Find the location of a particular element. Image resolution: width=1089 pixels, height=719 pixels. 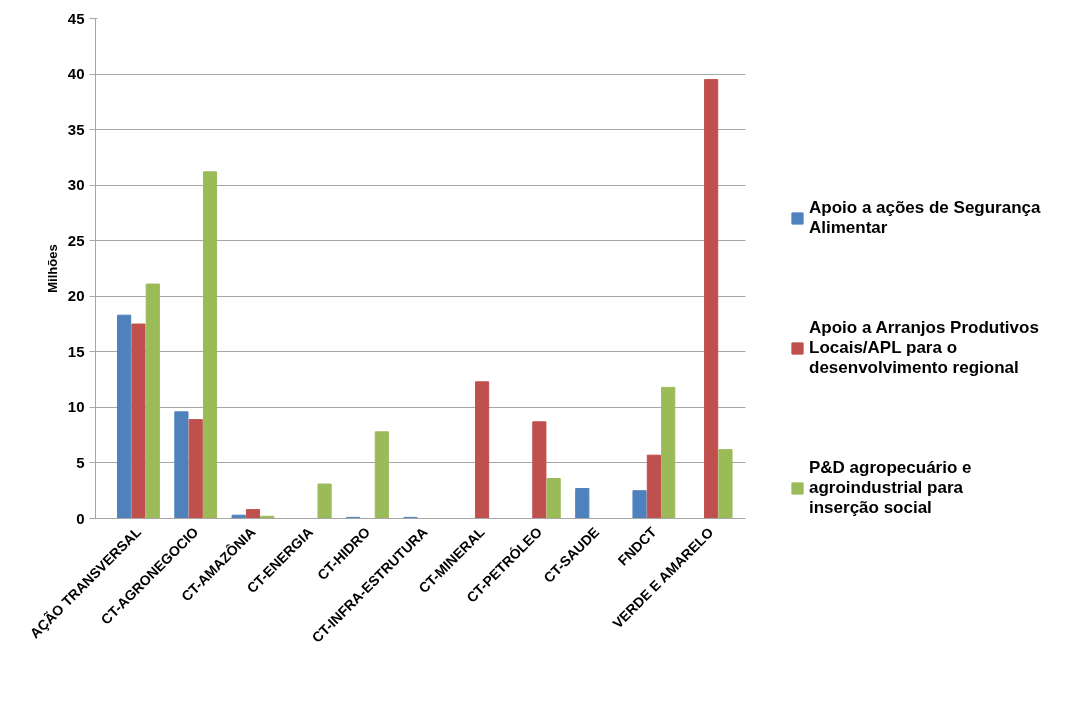

y-tick-label: 20 is located at coordinates (76, 296).